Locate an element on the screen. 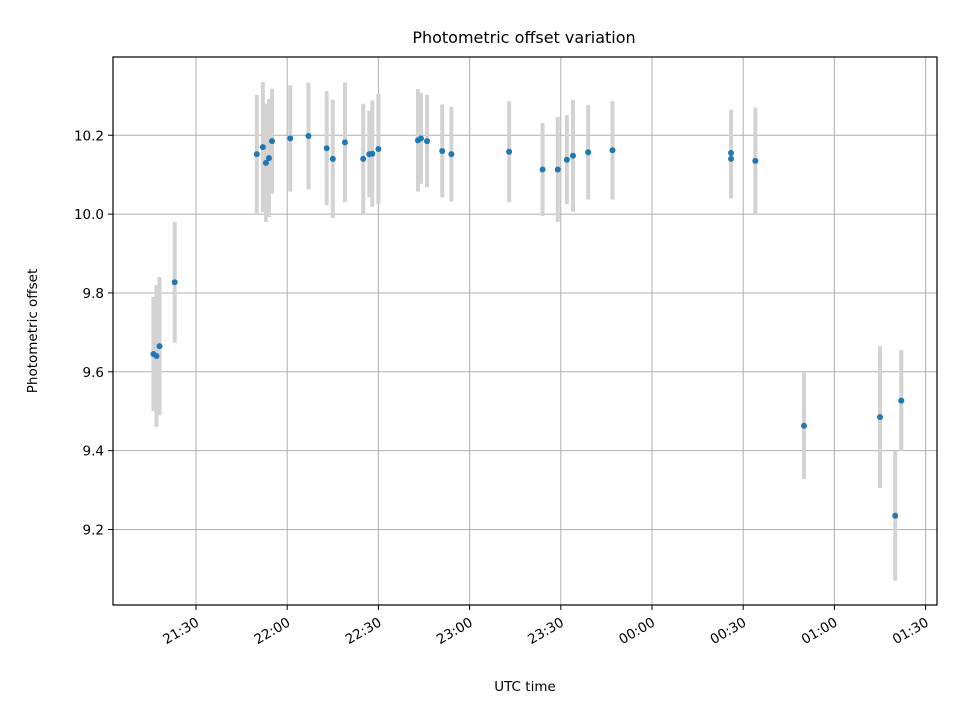 This screenshot has width=960, height=720. y-tick-label: 9.8 is located at coordinates (93, 294).